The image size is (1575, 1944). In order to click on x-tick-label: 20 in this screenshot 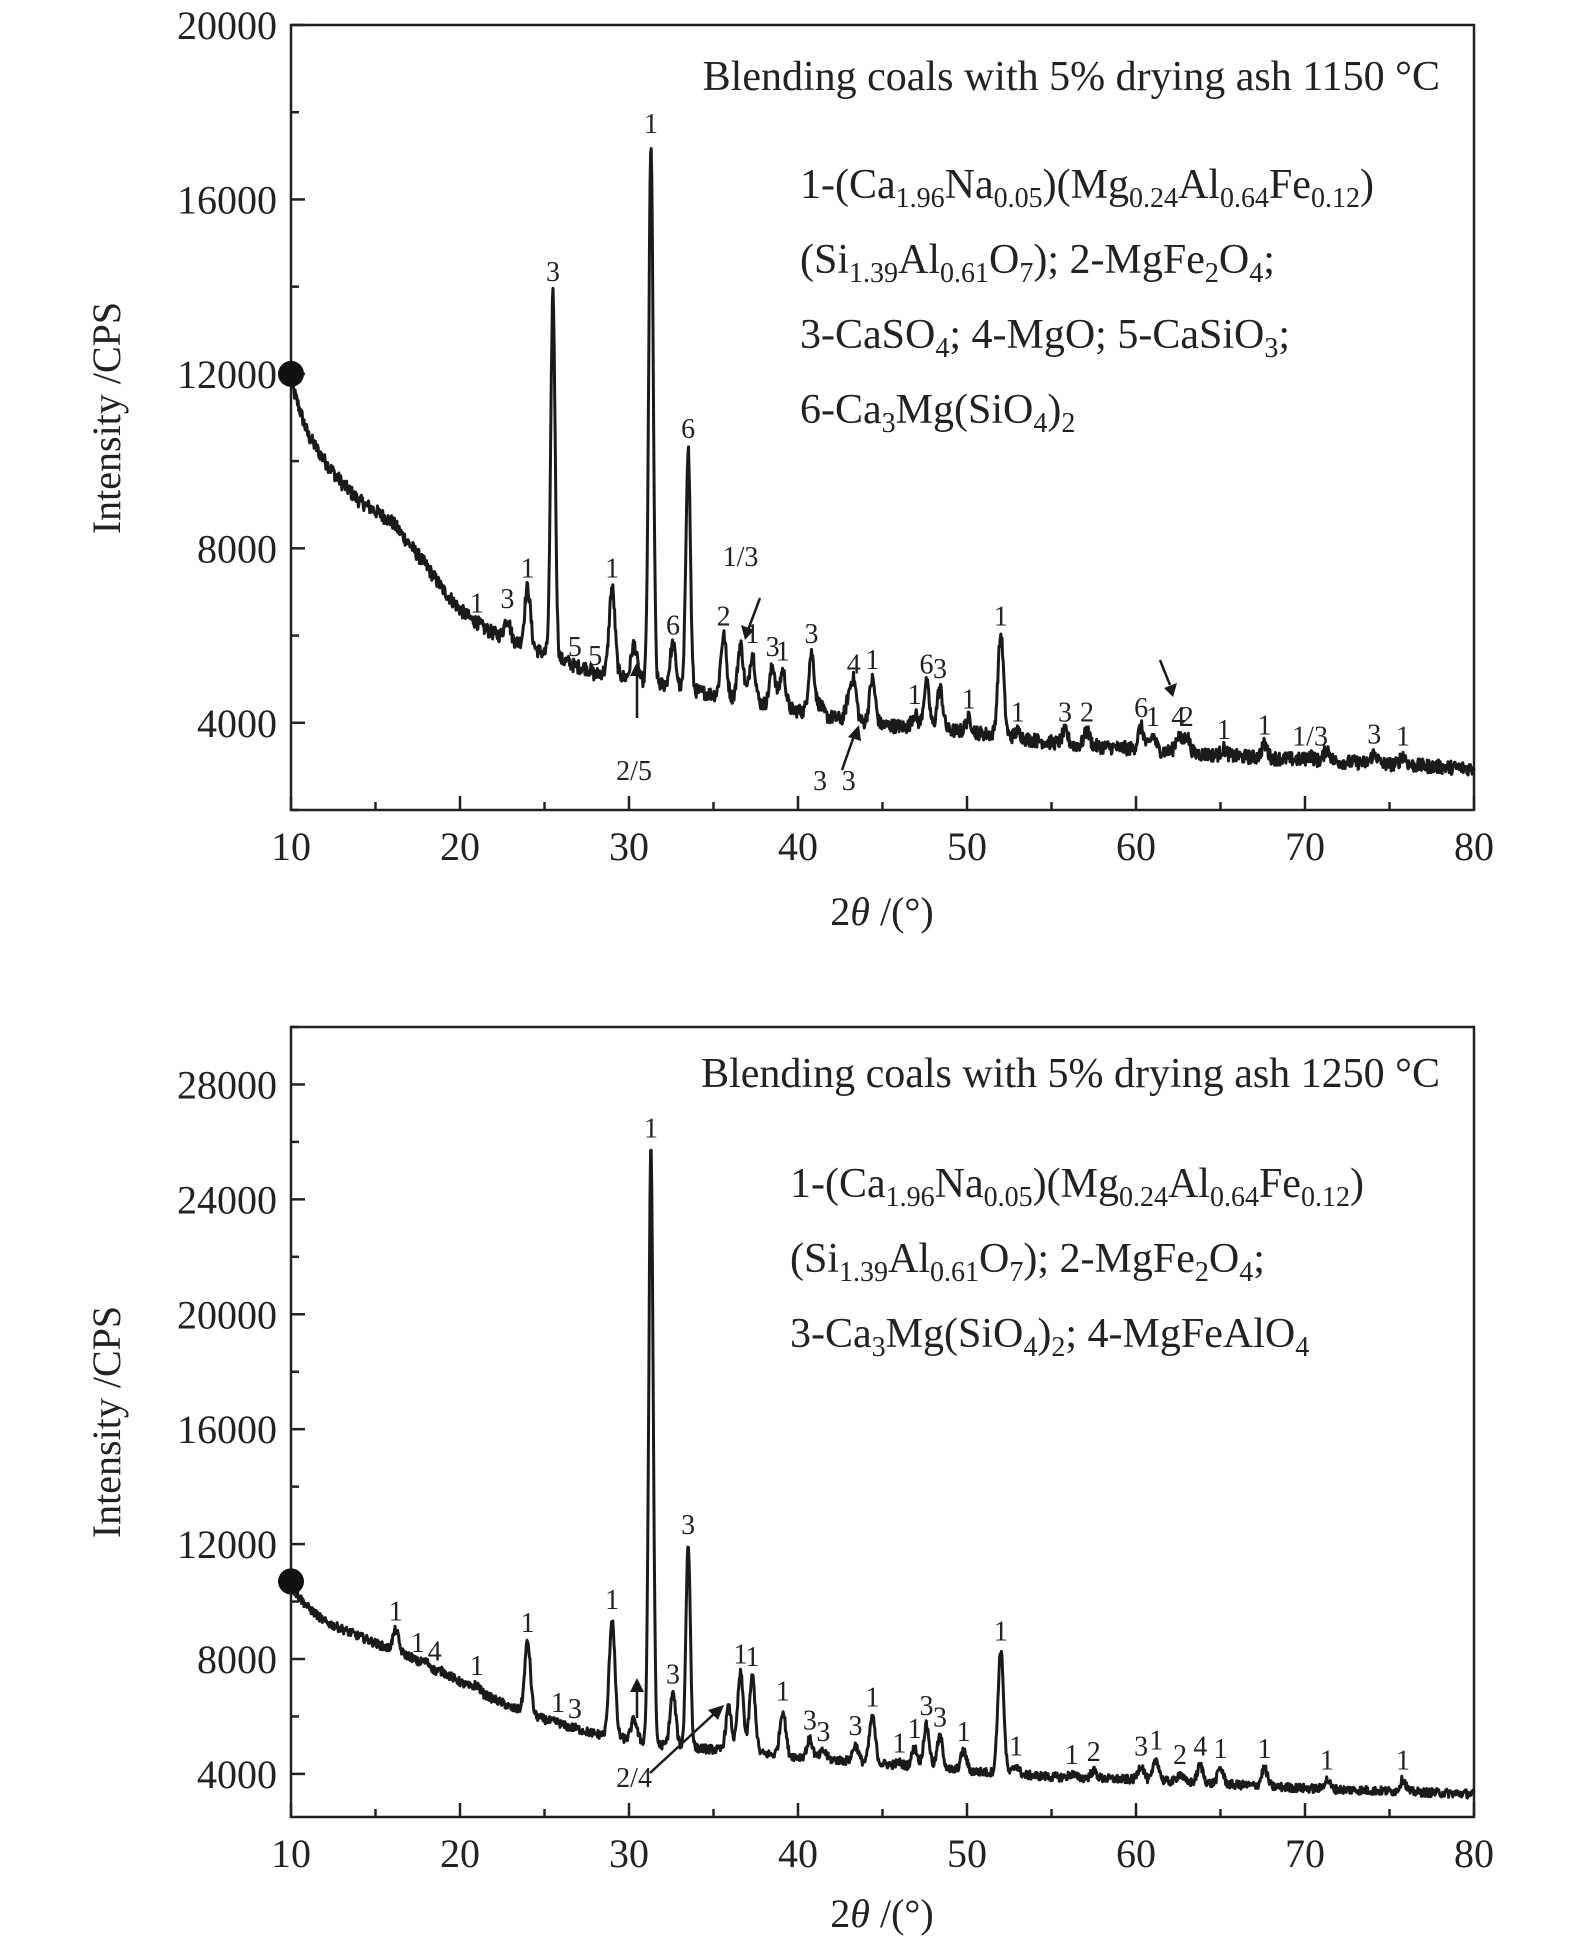, I will do `click(460, 846)`.